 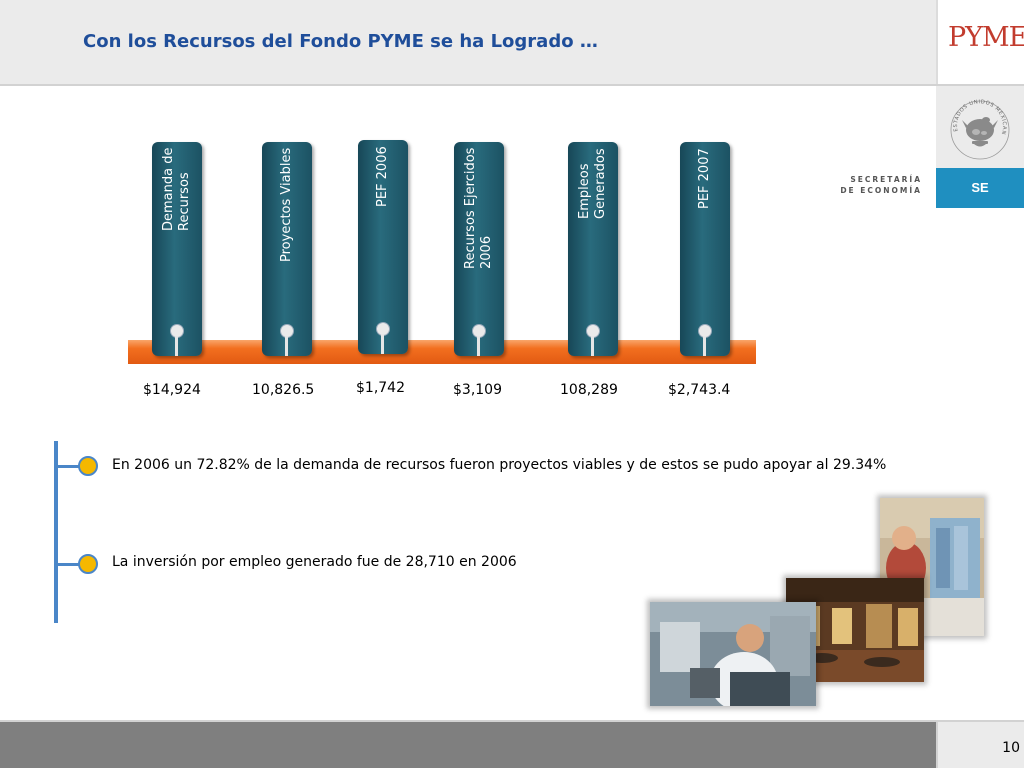 What do you see at coordinates (177, 249) in the screenshot?
I see `indicator-column: Demanda de Recursos` at bounding box center [177, 249].